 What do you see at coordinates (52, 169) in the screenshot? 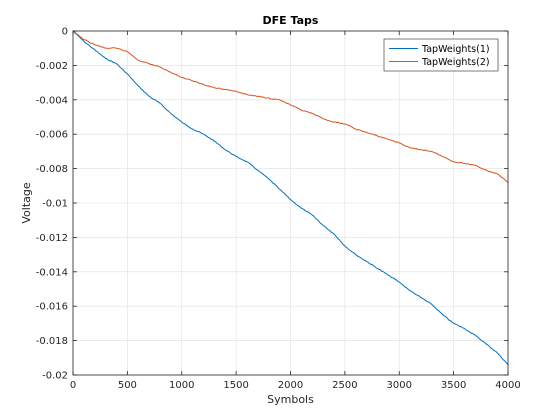
I see `y-tick-label: -0.008` at bounding box center [52, 169].